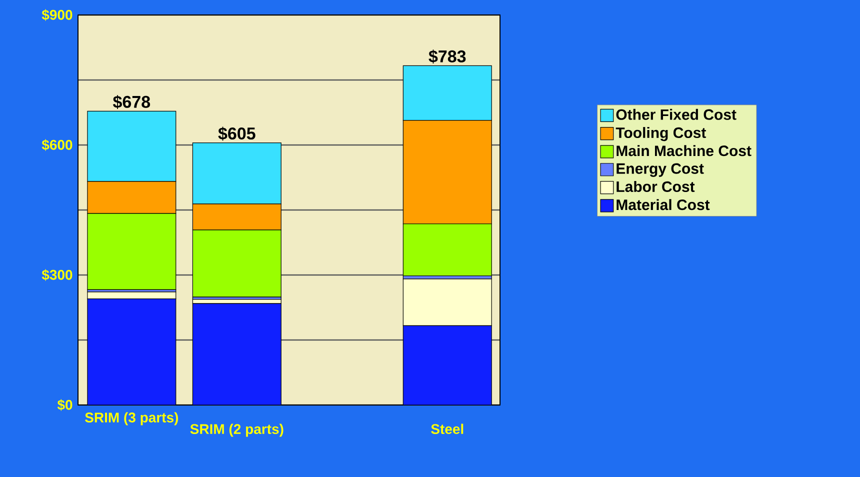  What do you see at coordinates (64, 405) in the screenshot?
I see `y-tick-label: $0` at bounding box center [64, 405].